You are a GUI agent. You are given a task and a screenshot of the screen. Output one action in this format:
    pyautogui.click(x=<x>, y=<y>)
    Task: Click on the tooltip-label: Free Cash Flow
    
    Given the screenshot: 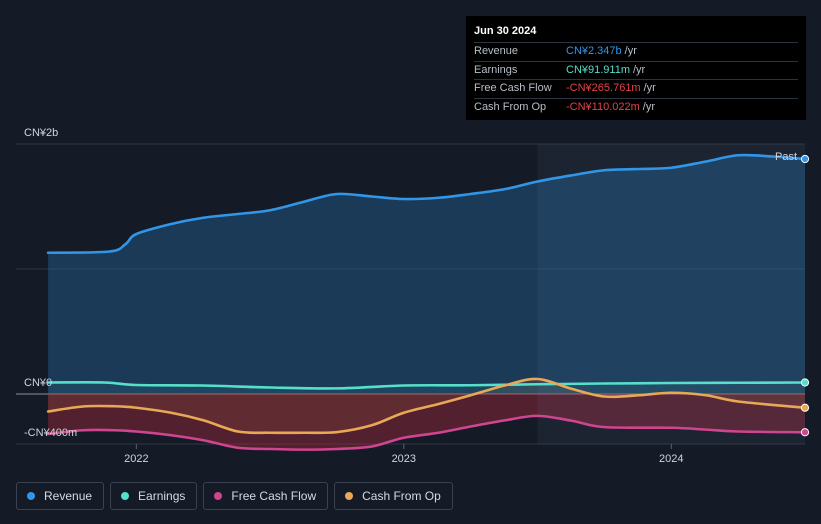 What is the action you would take?
    pyautogui.click(x=513, y=88)
    